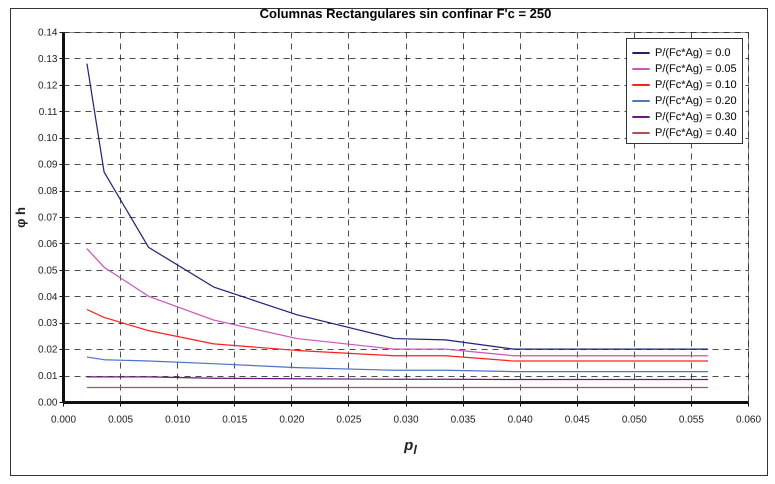  I want to click on x-tick-label: 0.030, so click(406, 420).